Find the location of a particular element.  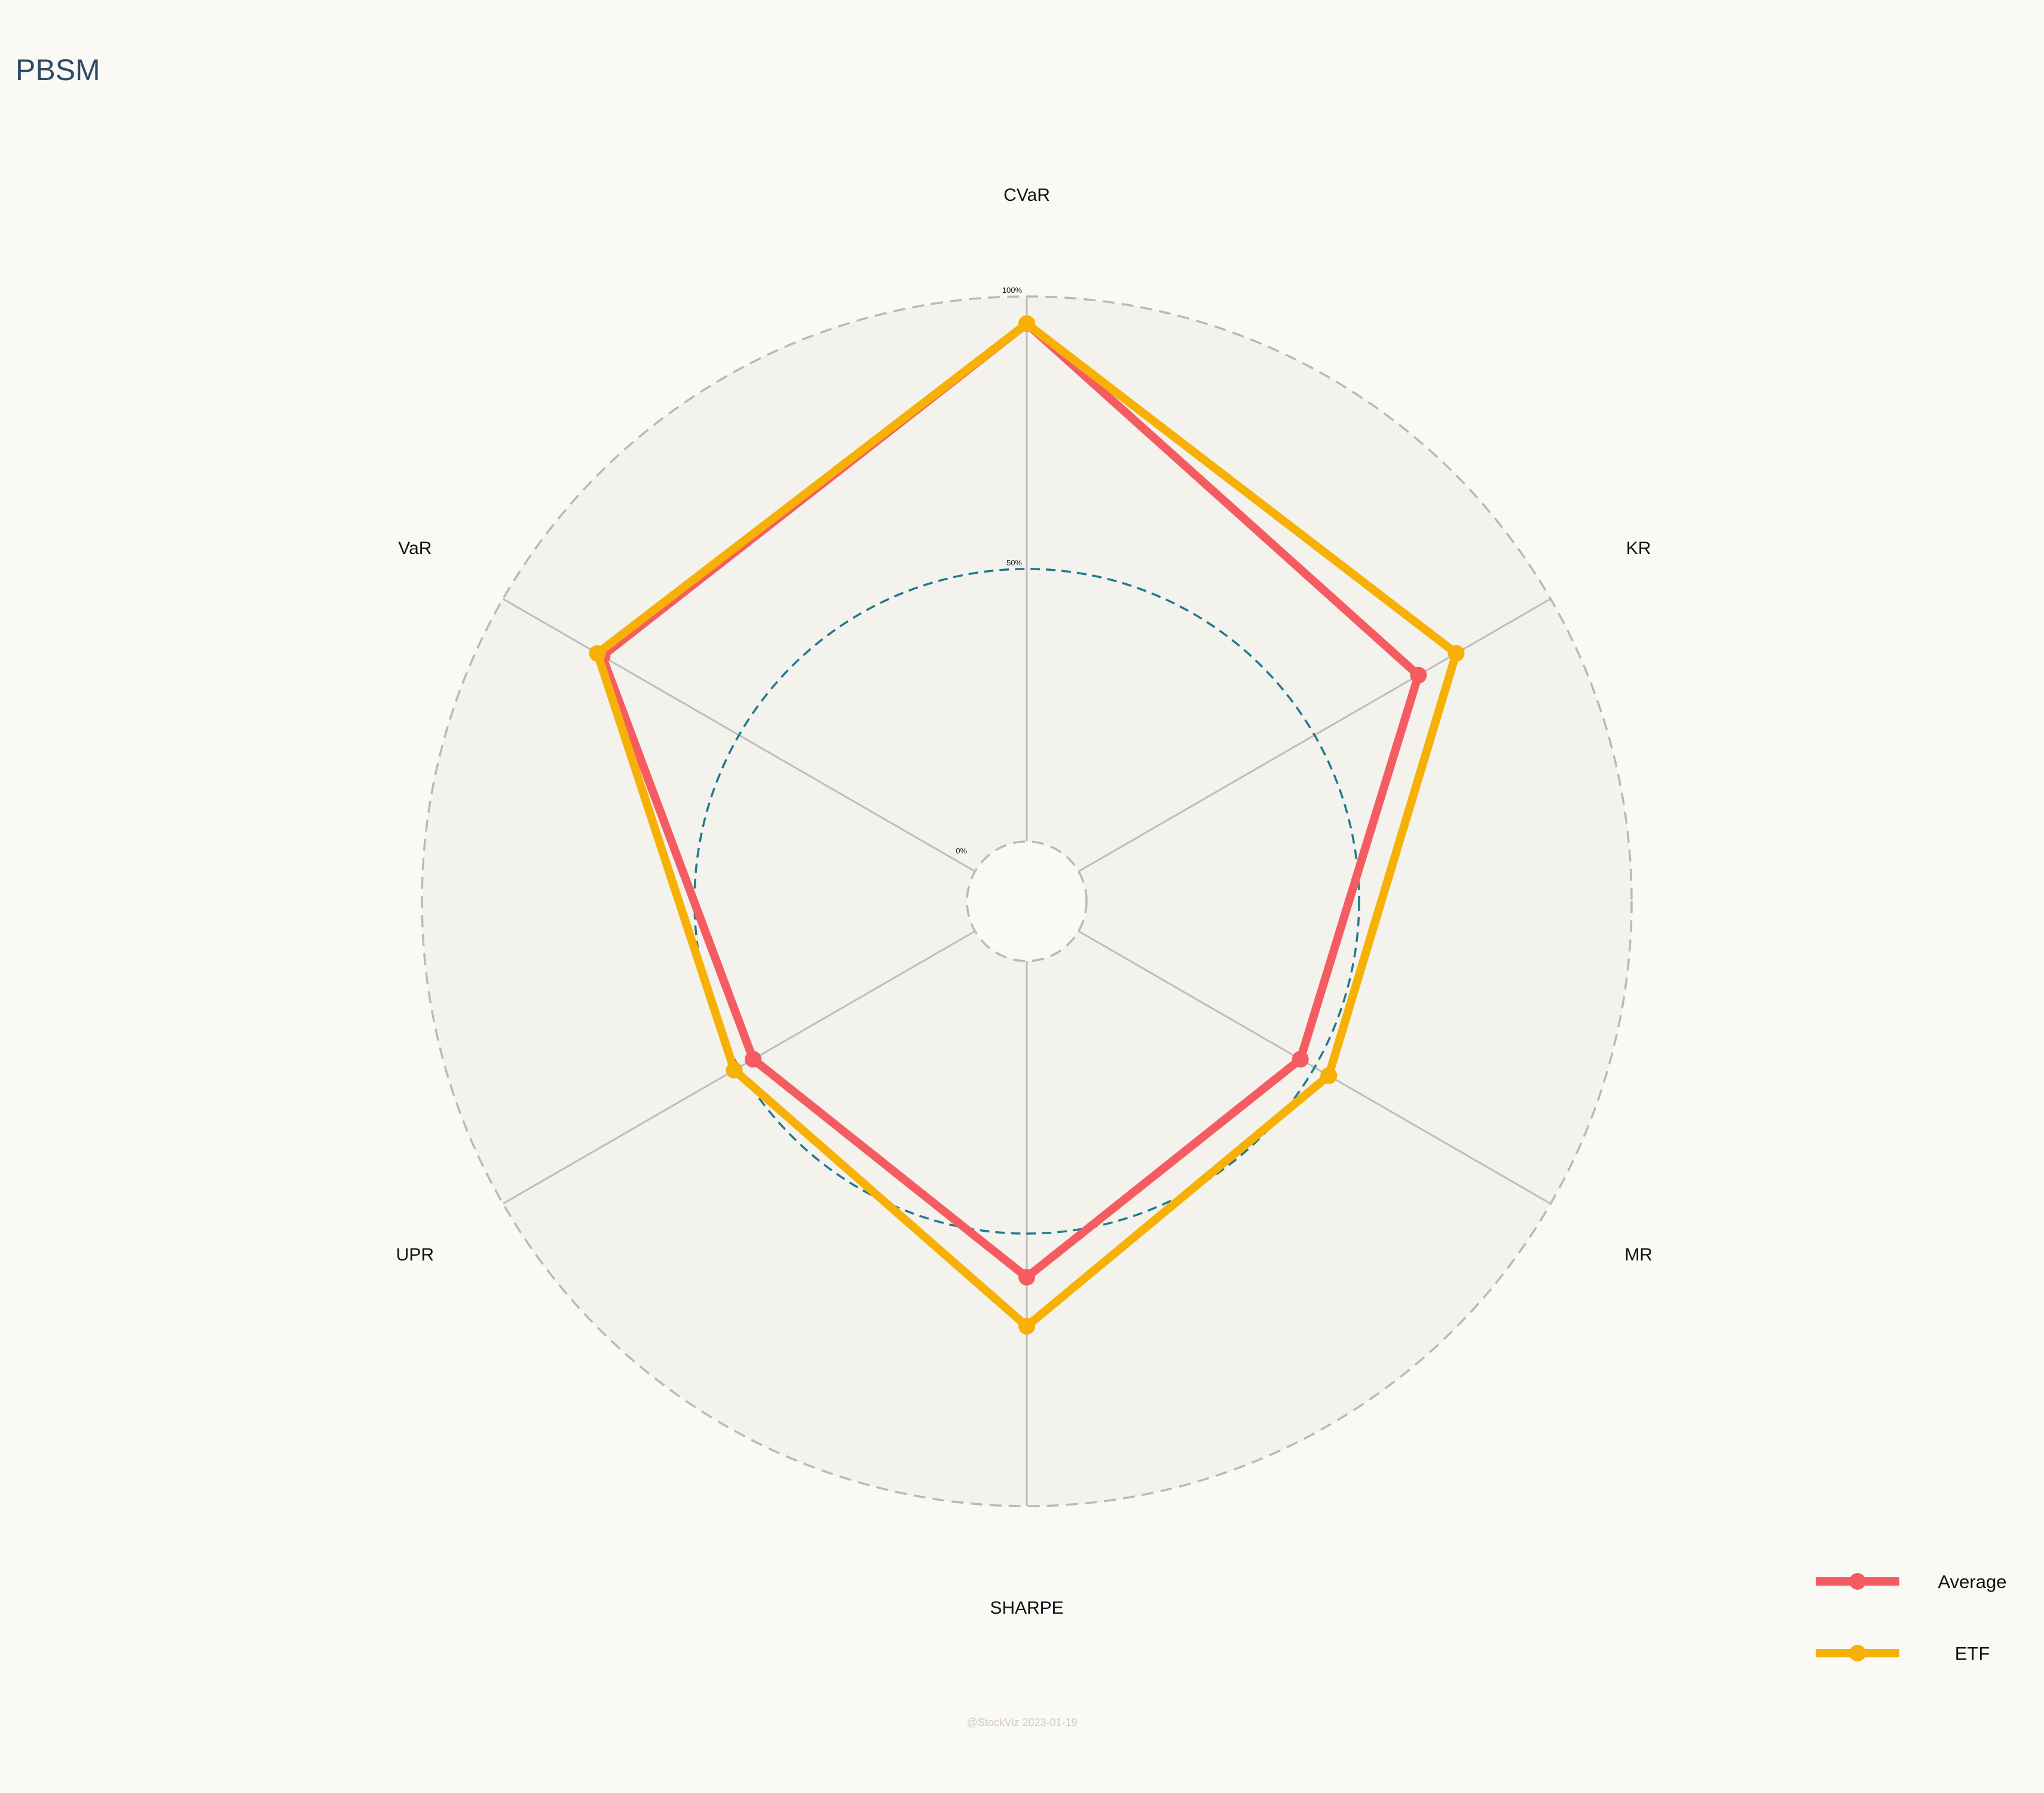

chart-title: PBSM is located at coordinates (58, 70).